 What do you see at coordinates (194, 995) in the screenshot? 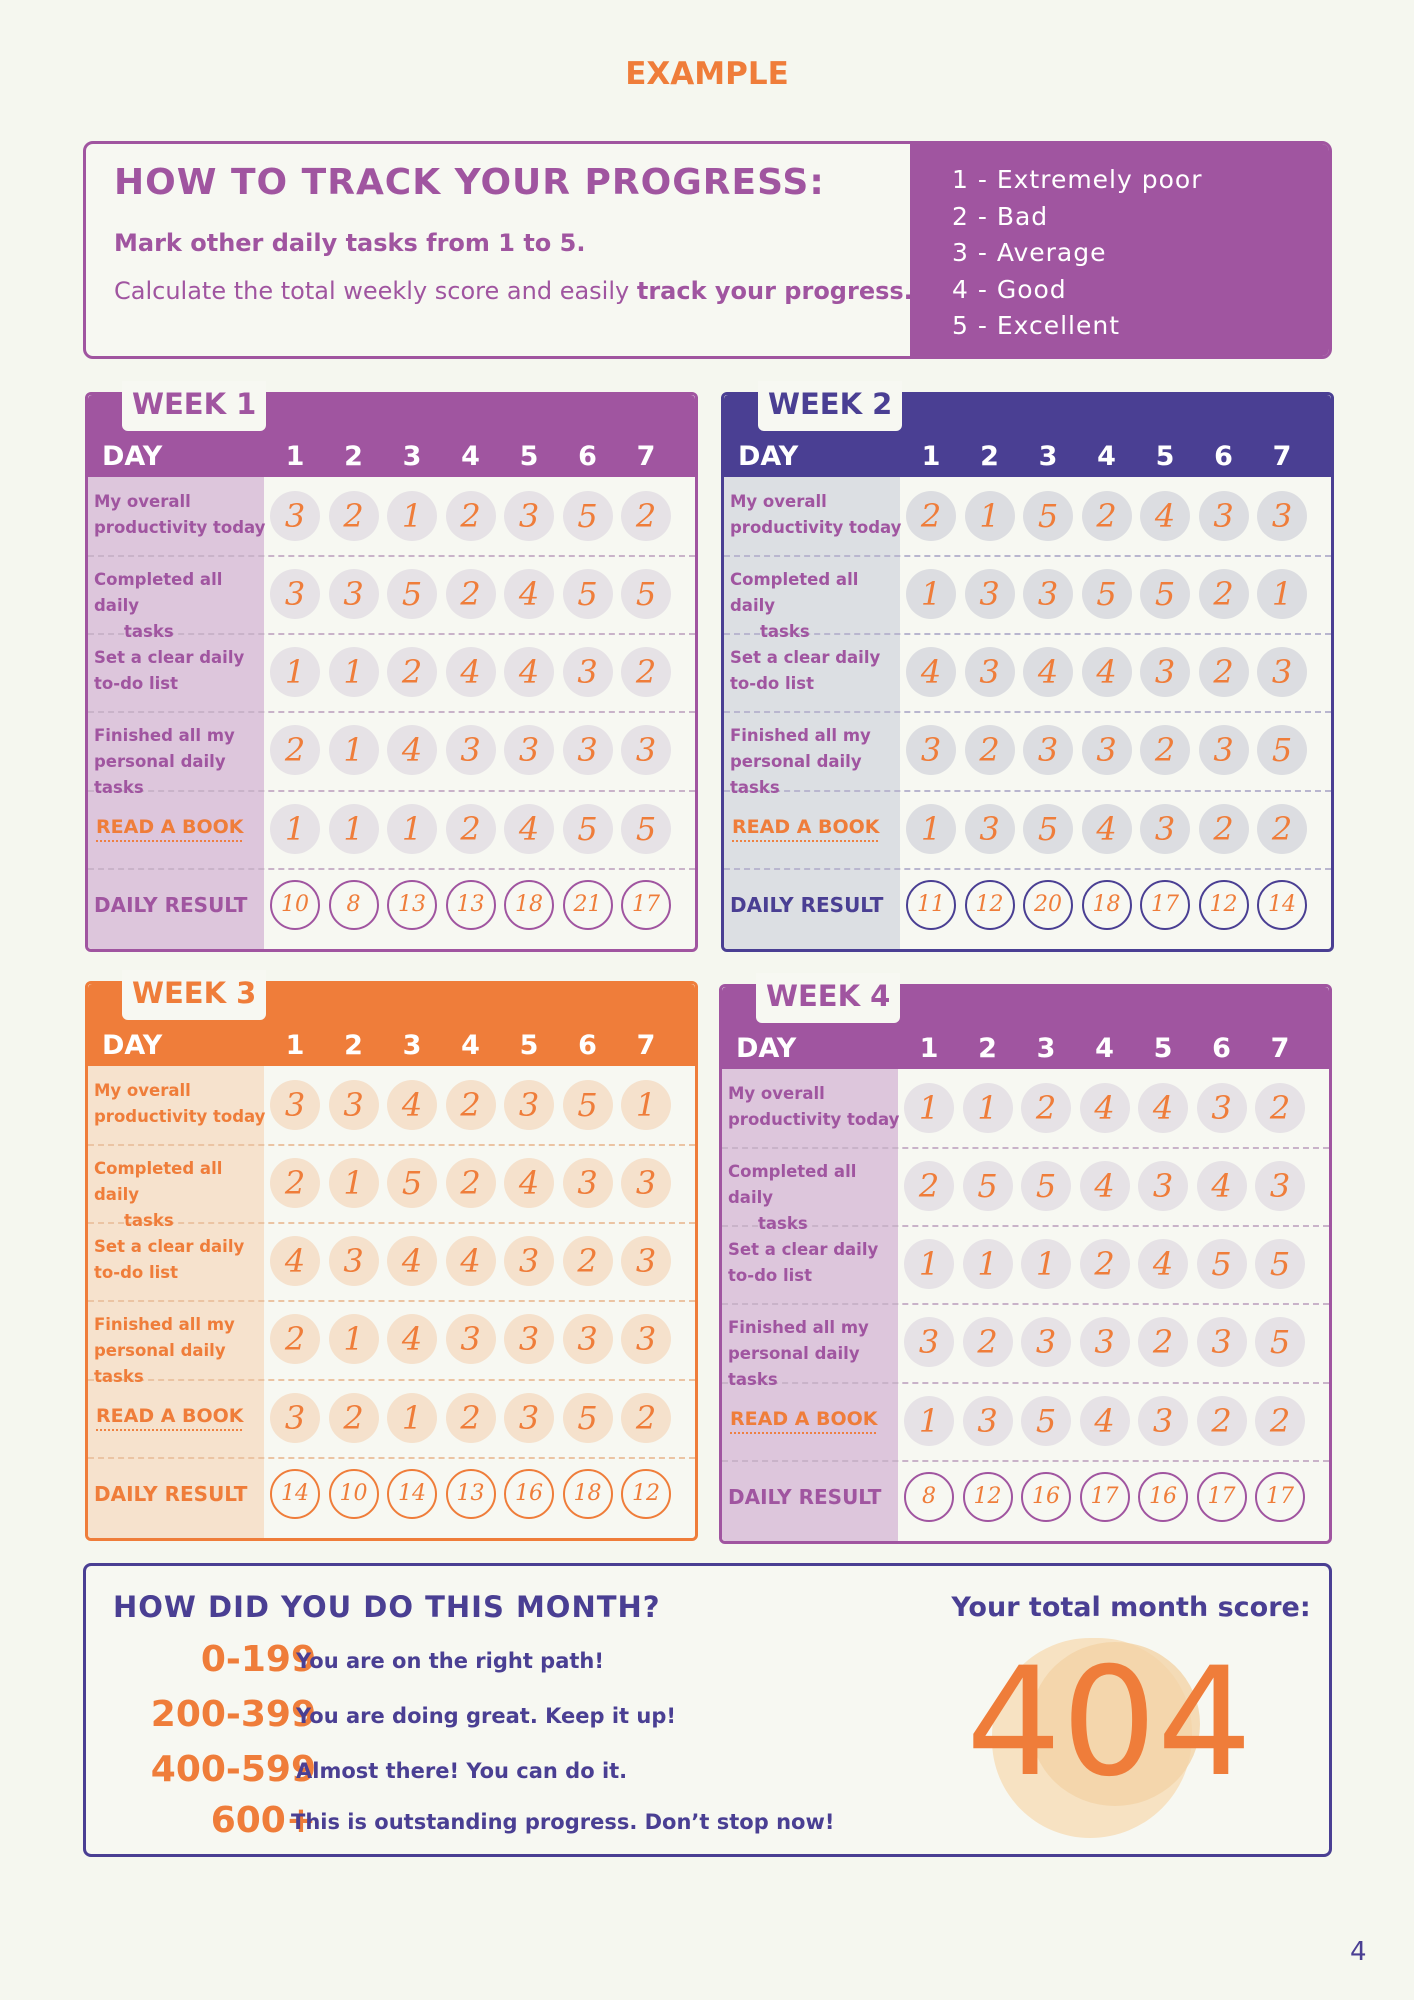
I see `week-title: WEEK 3` at bounding box center [194, 995].